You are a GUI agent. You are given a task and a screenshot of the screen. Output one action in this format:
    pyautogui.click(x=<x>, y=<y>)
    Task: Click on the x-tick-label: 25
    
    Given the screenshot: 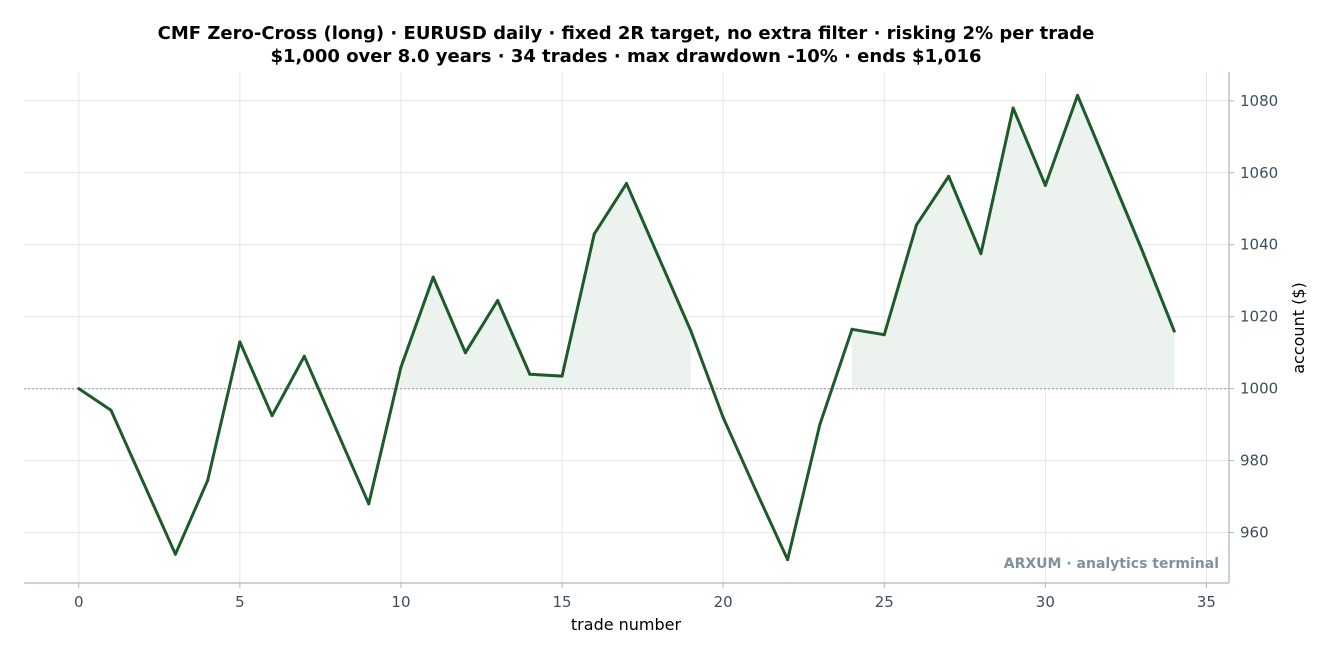 What is the action you would take?
    pyautogui.click(x=884, y=602)
    